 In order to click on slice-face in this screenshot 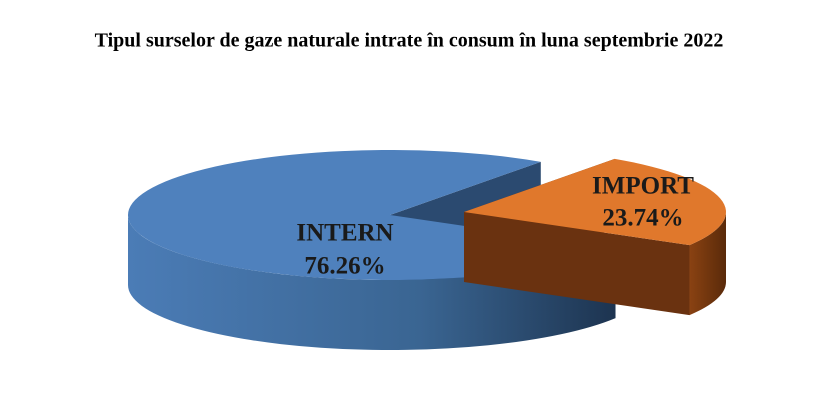, I will do `click(577, 264)`.